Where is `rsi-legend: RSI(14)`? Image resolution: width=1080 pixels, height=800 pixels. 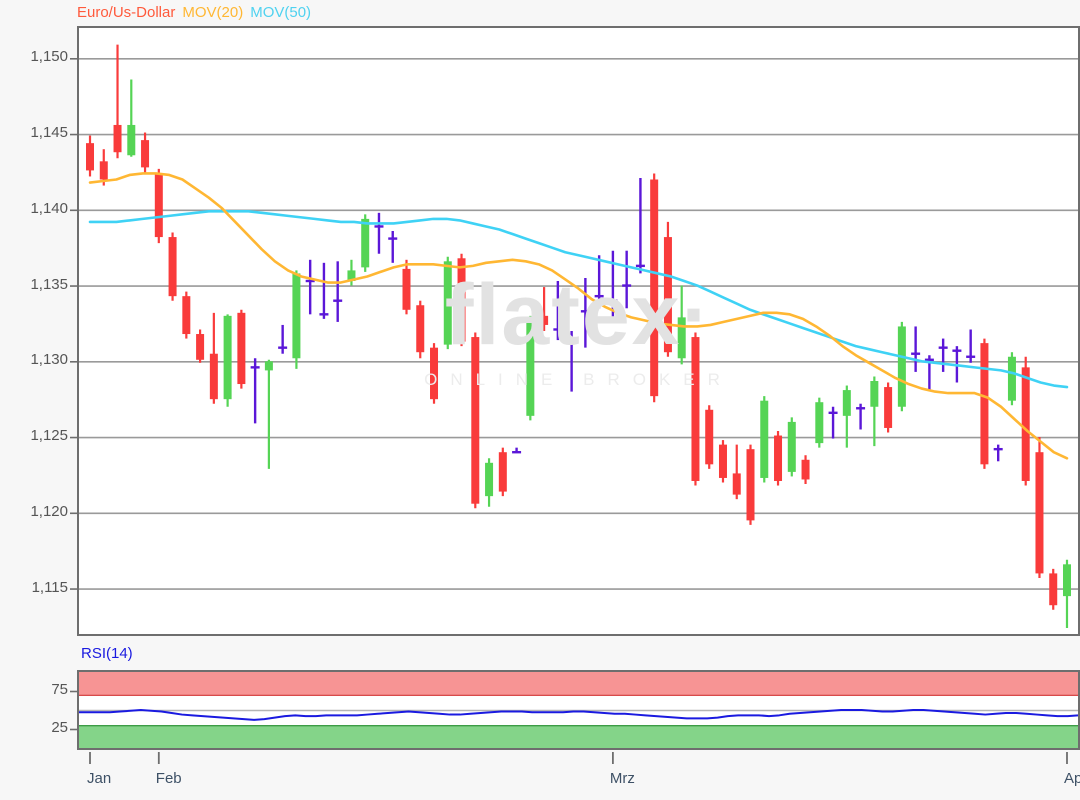 rsi-legend: RSI(14) is located at coordinates (107, 653).